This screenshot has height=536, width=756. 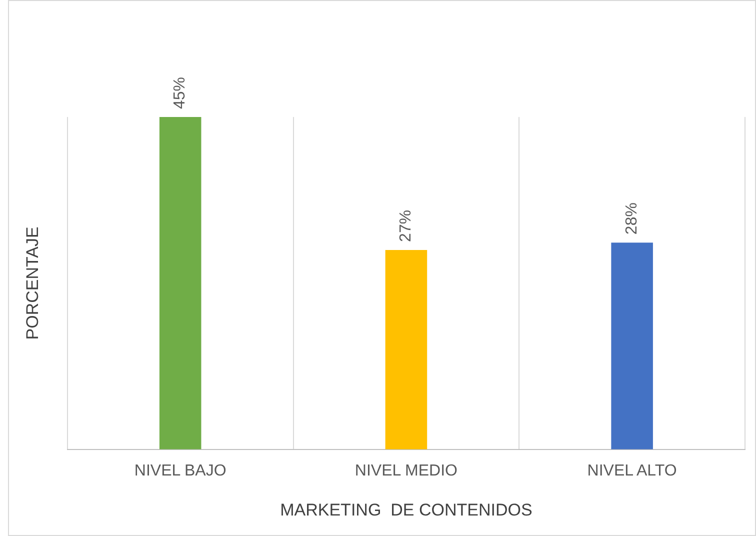 What do you see at coordinates (631, 218) in the screenshot?
I see `data-label: 28%` at bounding box center [631, 218].